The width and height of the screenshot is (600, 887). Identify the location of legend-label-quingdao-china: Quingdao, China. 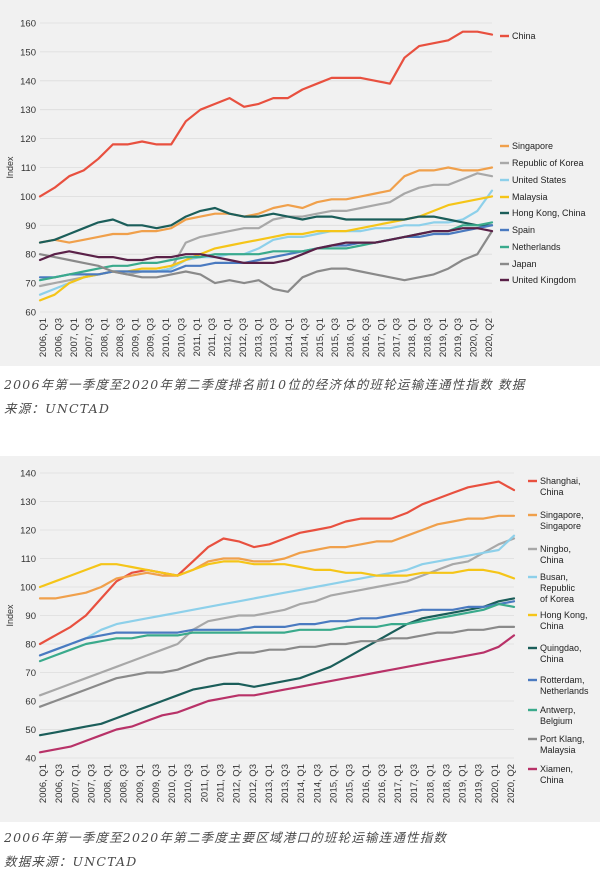
(561, 653).